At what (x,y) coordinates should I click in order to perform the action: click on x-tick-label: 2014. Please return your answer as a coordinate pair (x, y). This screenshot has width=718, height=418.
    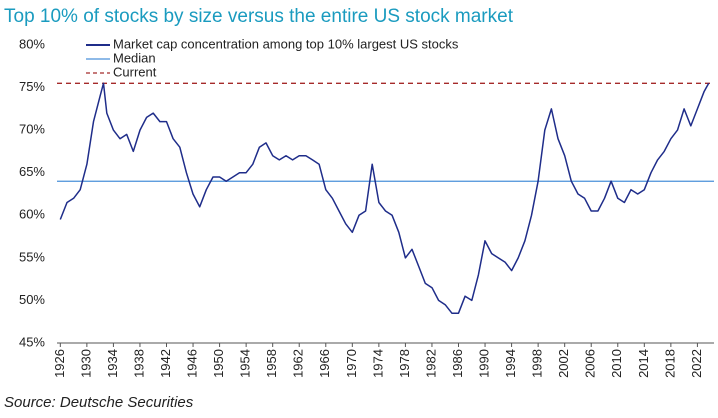
    Looking at the image, I should click on (643, 363).